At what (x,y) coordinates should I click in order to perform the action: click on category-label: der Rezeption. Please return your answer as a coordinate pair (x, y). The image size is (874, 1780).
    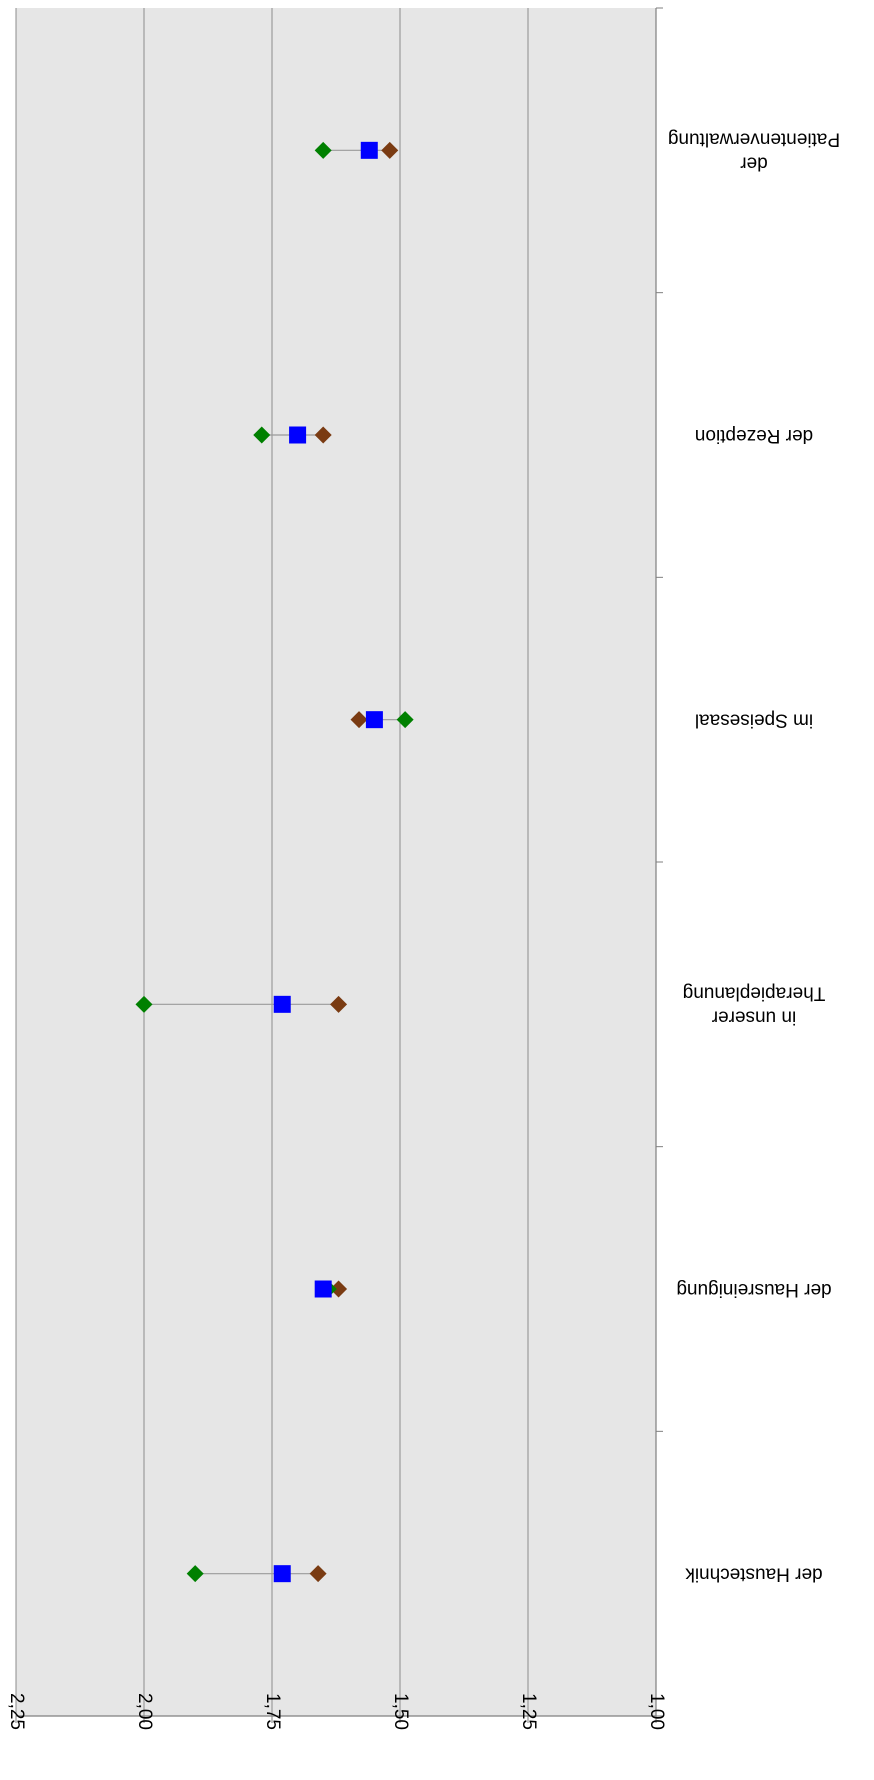
    Looking at the image, I should click on (754, 435).